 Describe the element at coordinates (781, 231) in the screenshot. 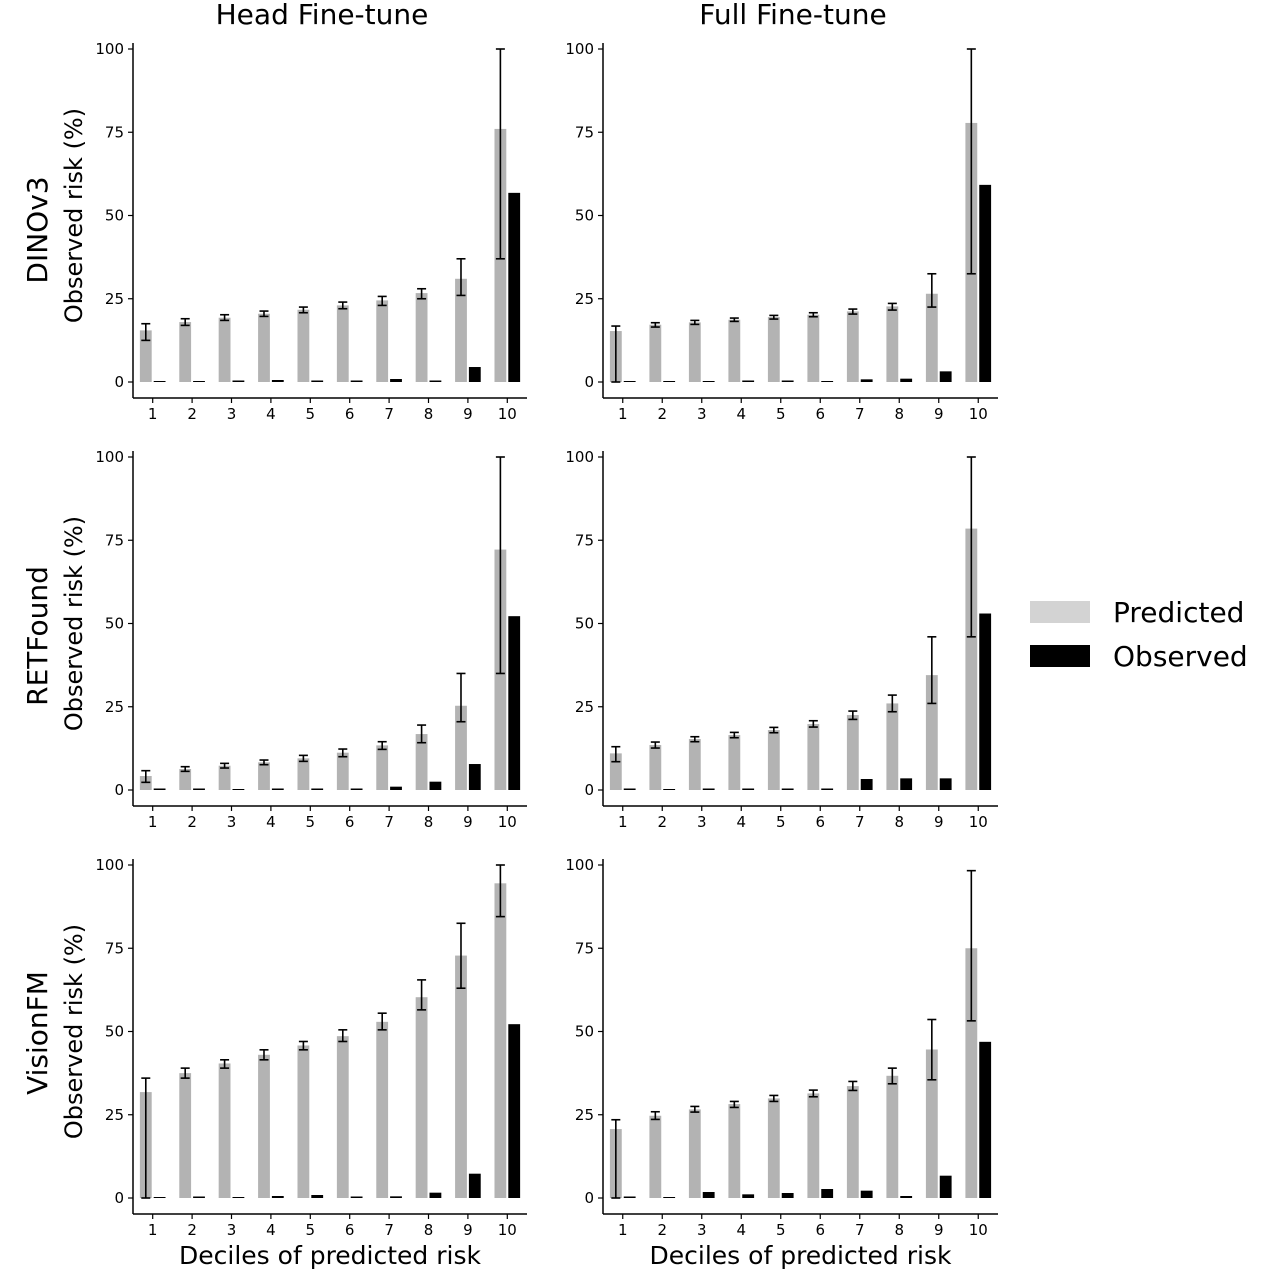

I see `panel-2: 0 25 50 75 100 1 2 3 4 5 6 7 8 9 10` at that location.